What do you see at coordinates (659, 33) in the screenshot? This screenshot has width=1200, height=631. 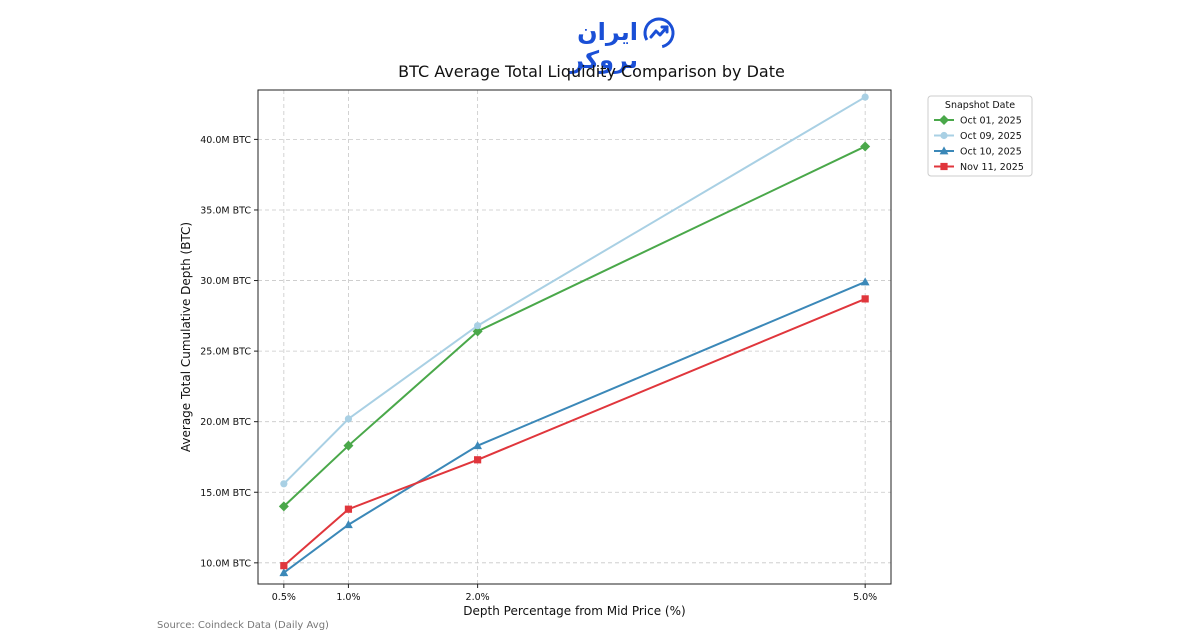 I see `growth-chart-icon` at bounding box center [659, 33].